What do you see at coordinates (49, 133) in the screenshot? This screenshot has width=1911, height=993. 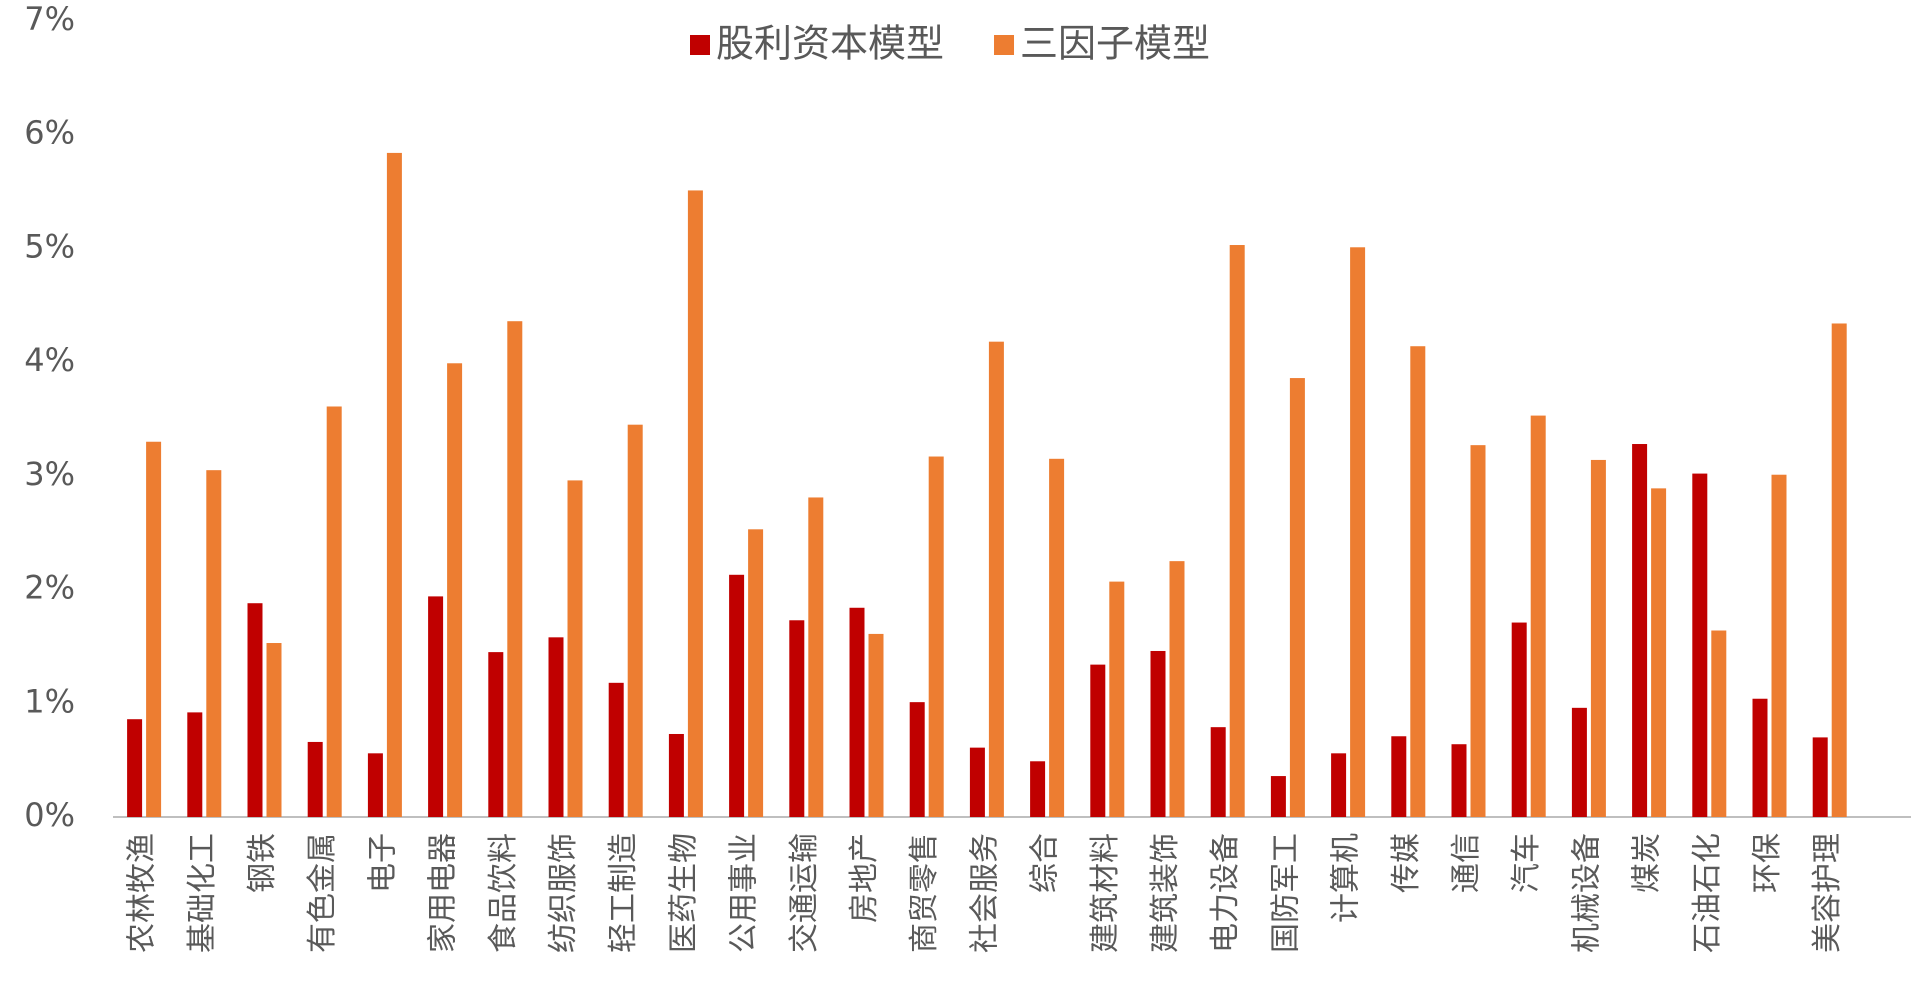 I see `y-tick-label: 6%` at bounding box center [49, 133].